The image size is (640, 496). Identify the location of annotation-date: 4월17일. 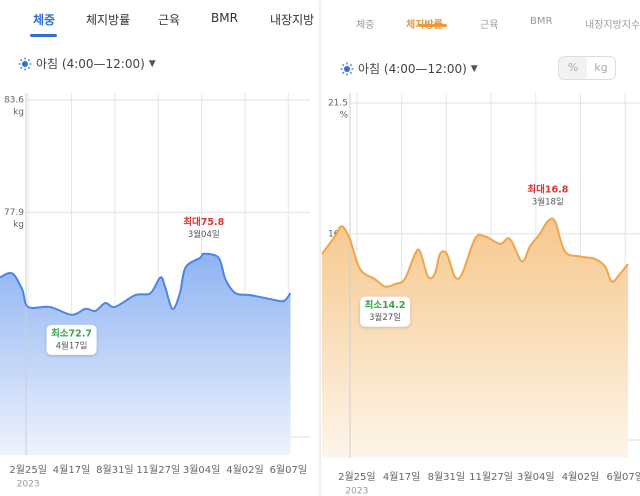
(72, 345).